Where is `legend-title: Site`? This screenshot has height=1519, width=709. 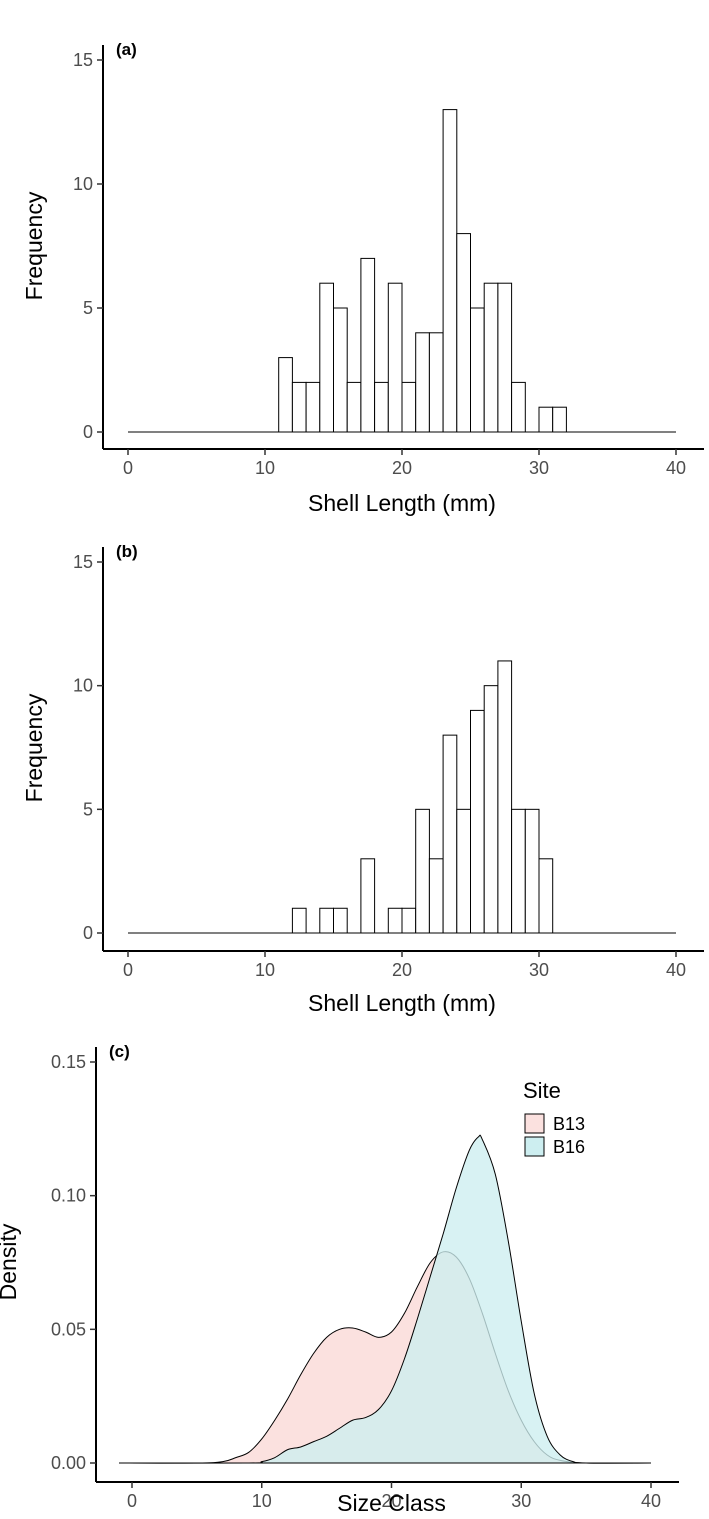 legend-title: Site is located at coordinates (542, 1090).